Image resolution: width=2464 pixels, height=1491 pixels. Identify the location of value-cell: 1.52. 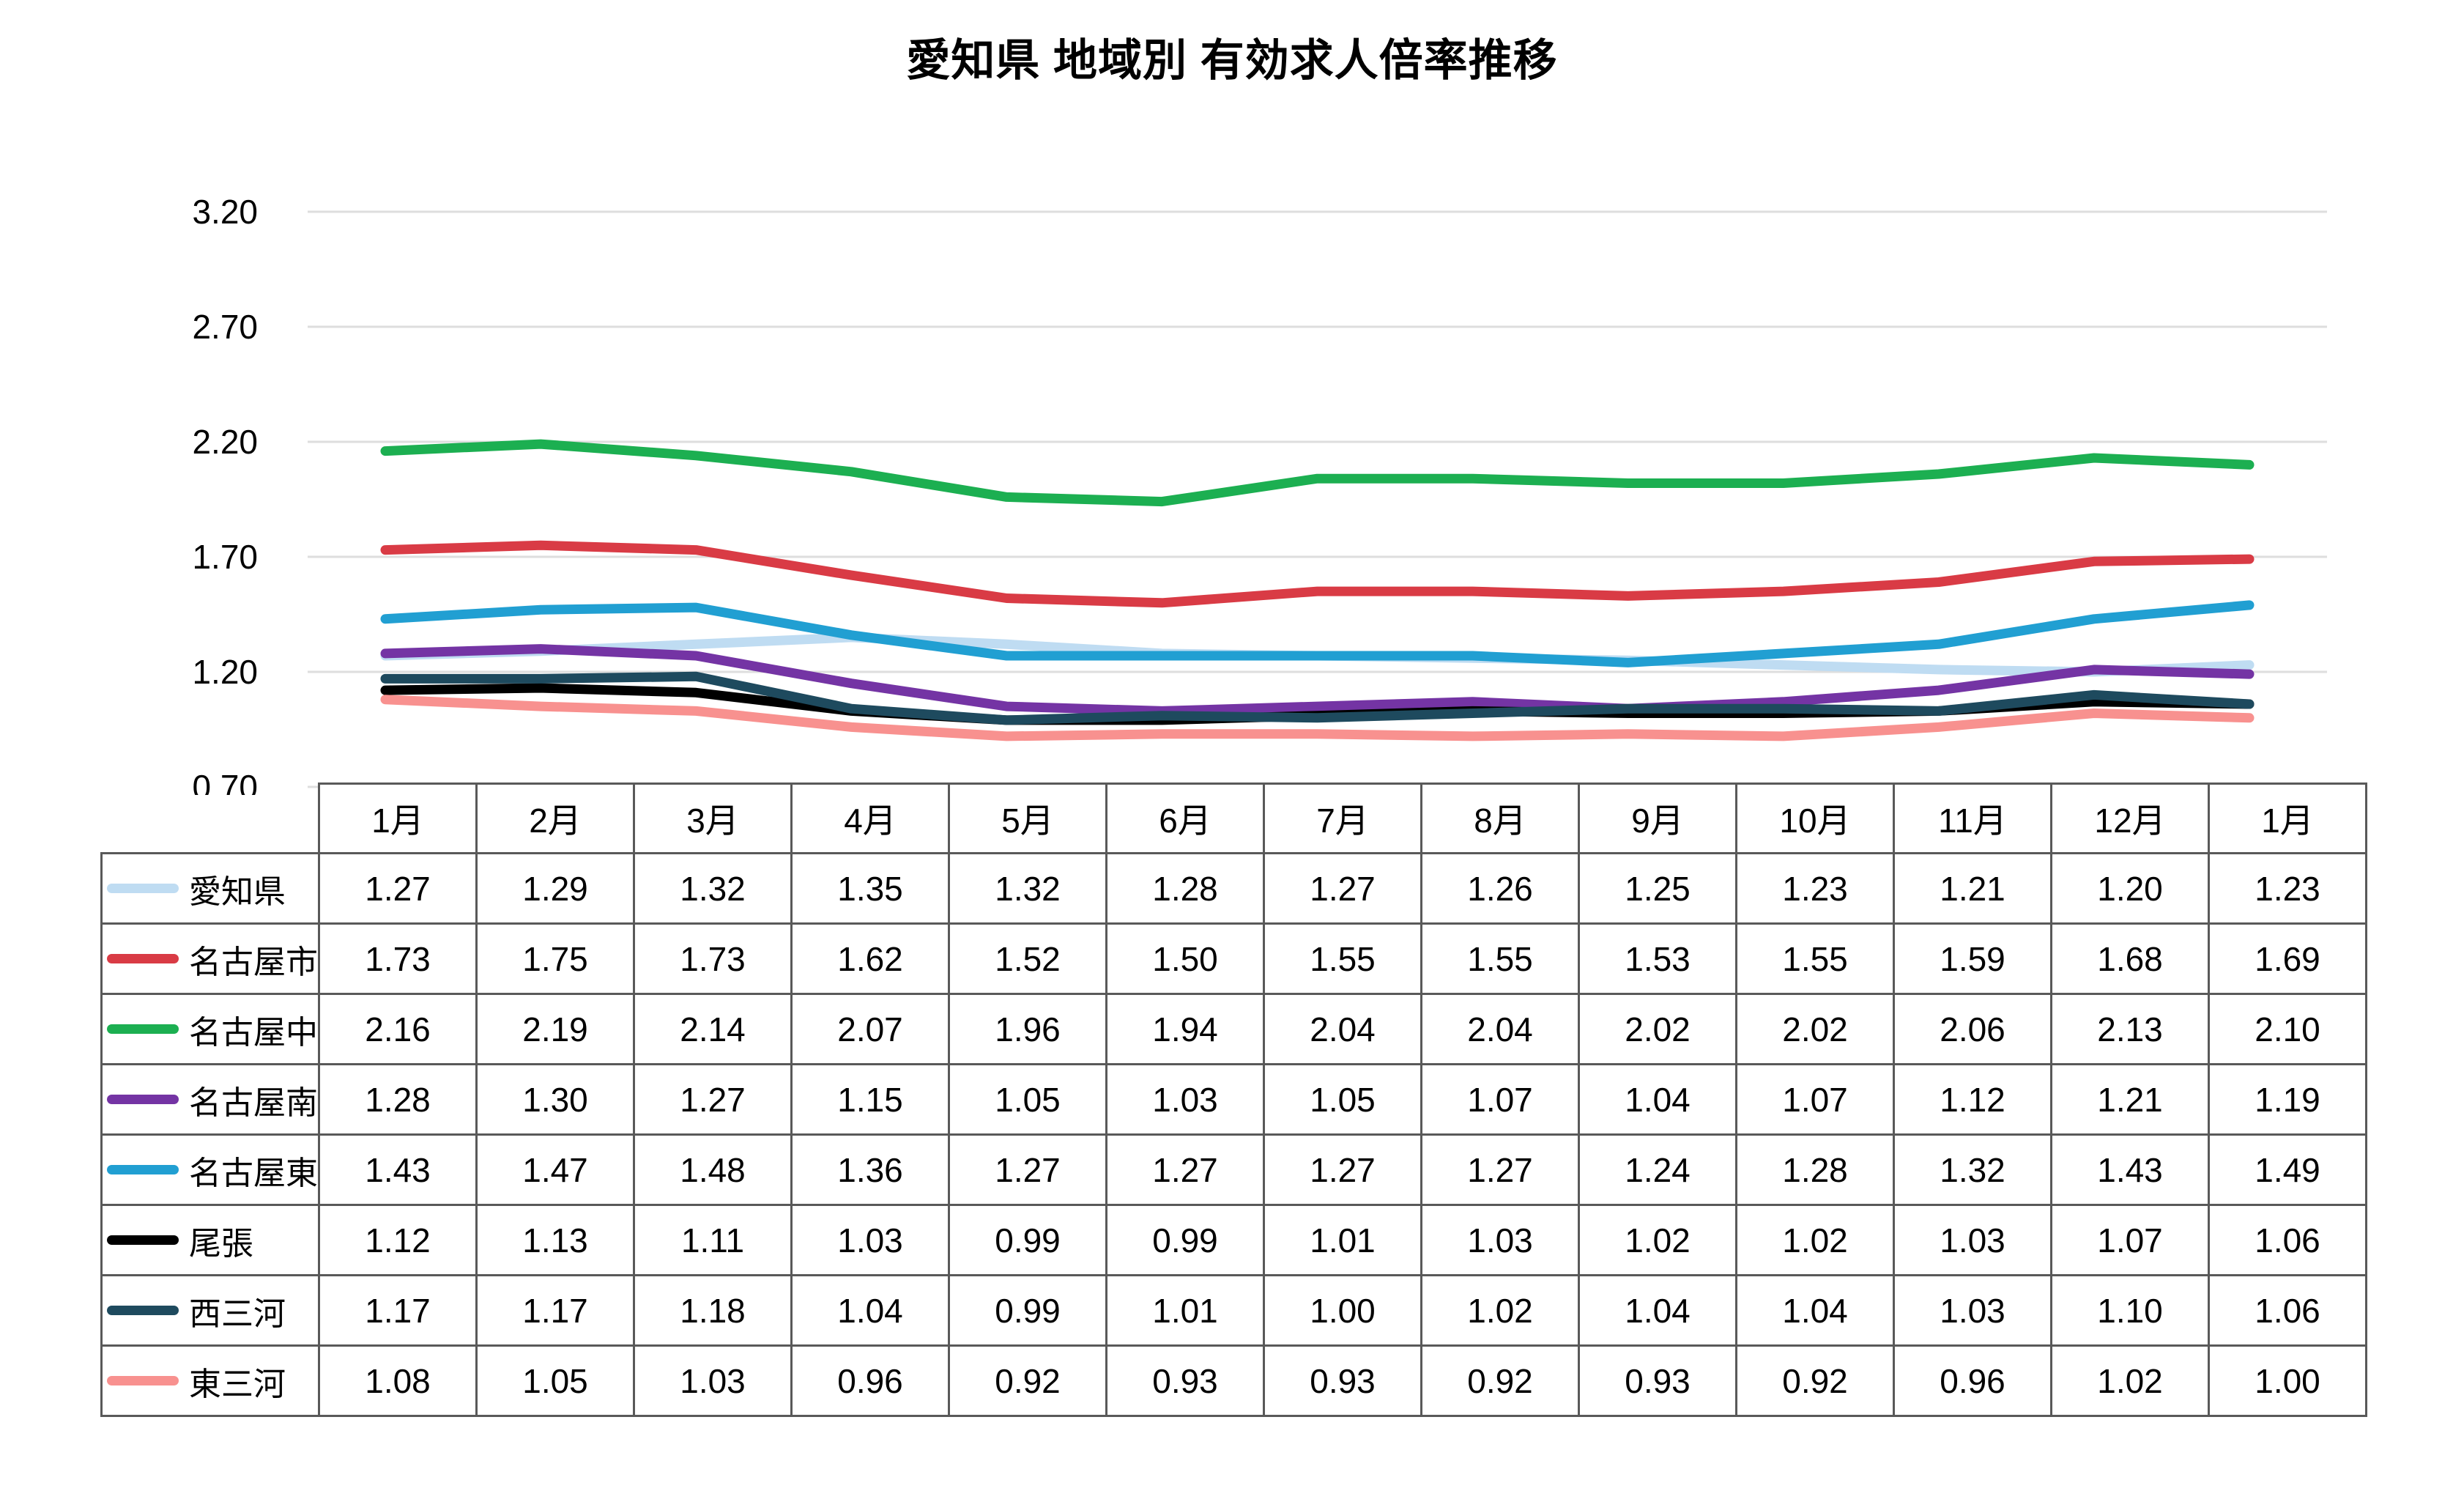
(1027, 958).